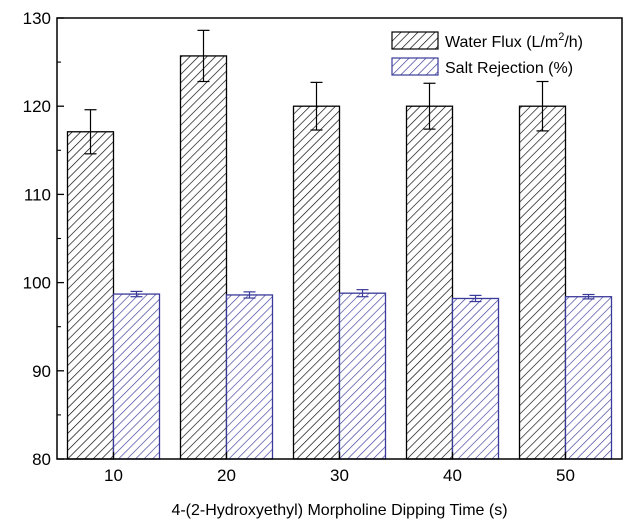 Image resolution: width=635 pixels, height=525 pixels. I want to click on y-tick-label-130: 130, so click(37, 18).